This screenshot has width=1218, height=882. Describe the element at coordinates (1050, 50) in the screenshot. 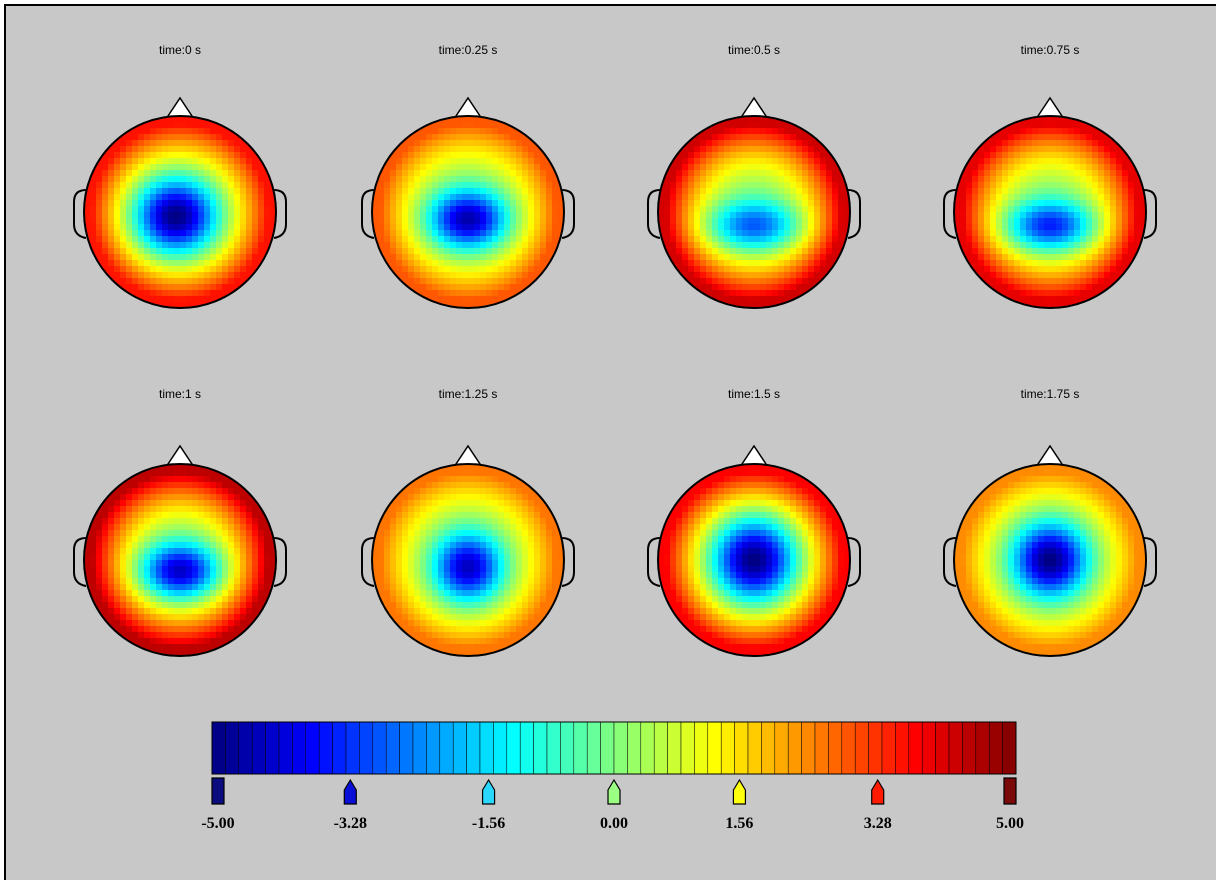

I see `panel-title: time:0.75 s` at that location.